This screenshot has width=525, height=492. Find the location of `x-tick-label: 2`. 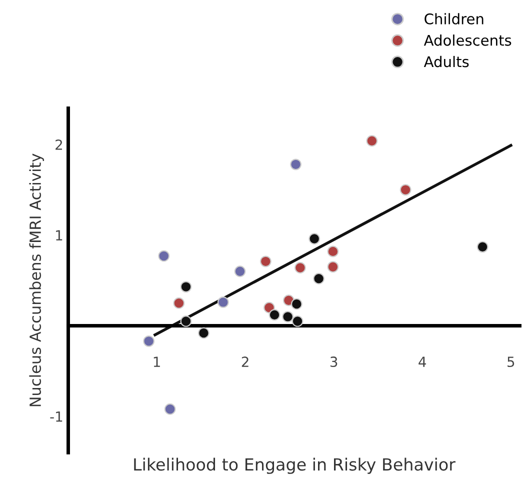

x-tick-label: 2 is located at coordinates (245, 361).